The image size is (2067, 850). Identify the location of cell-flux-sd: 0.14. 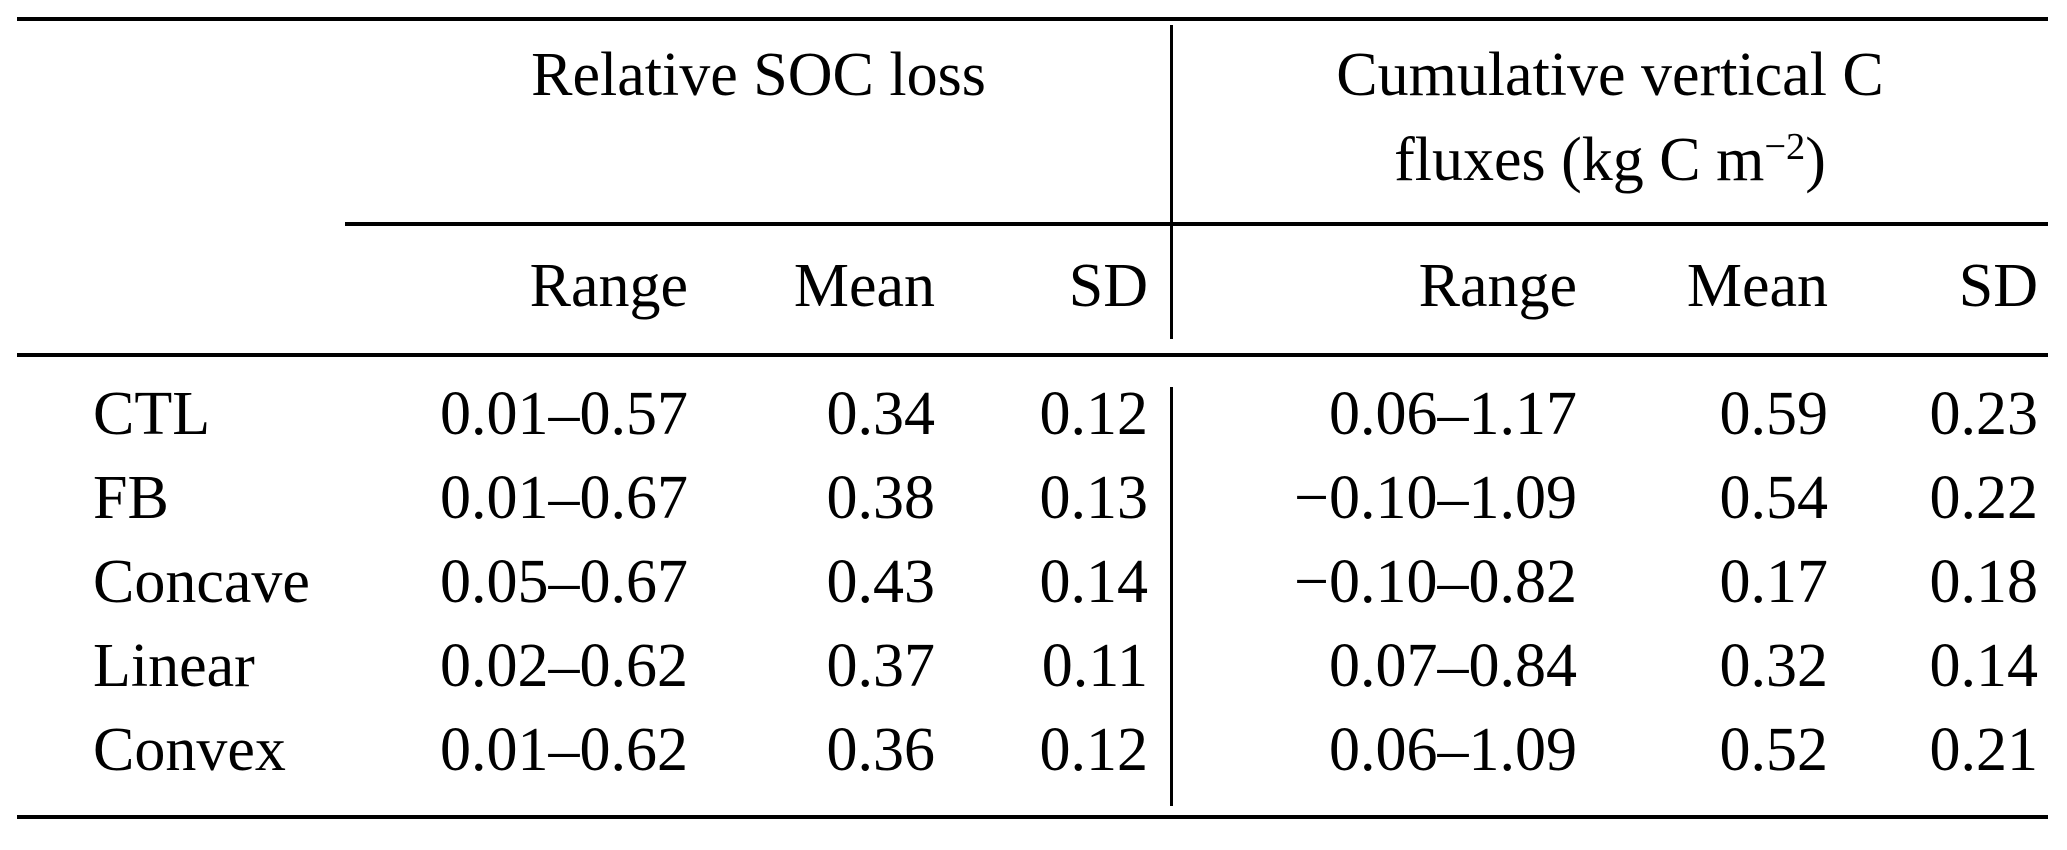
(1984, 666).